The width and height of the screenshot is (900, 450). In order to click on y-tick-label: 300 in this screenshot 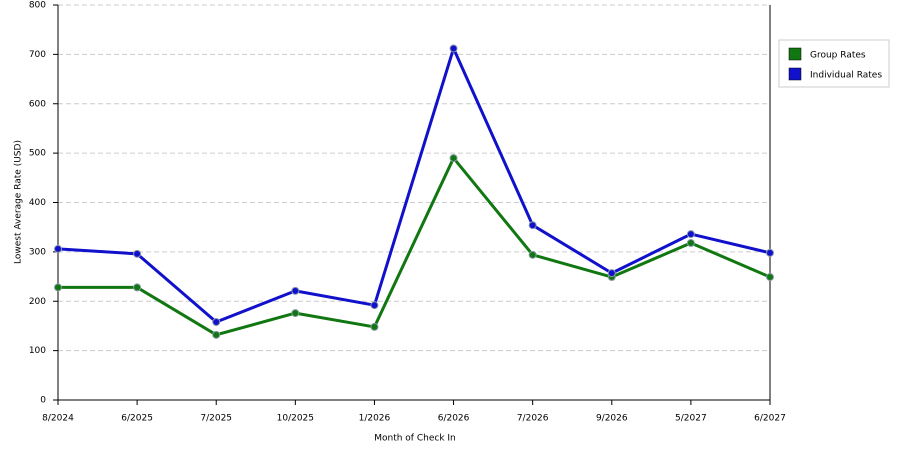, I will do `click(37, 252)`.